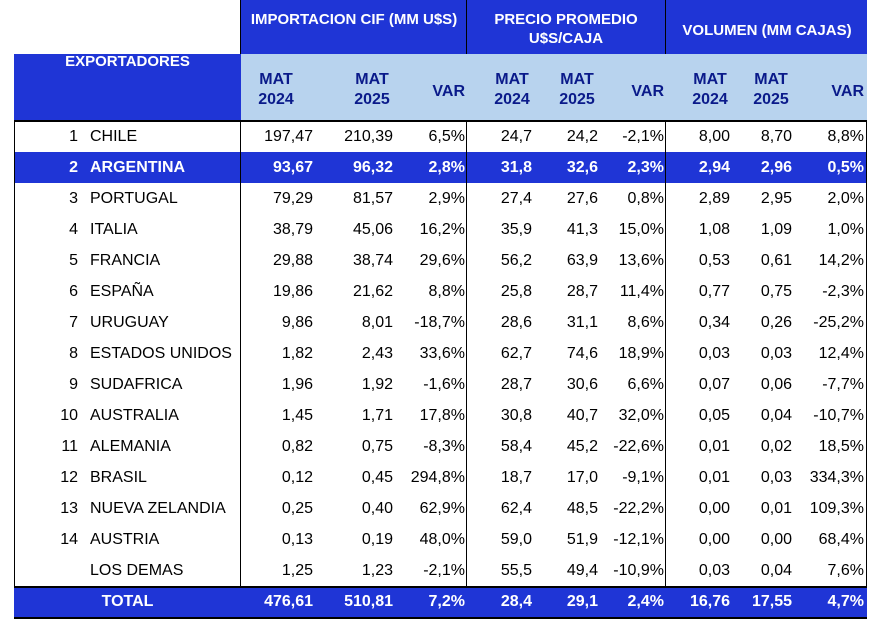 The image size is (870, 622). I want to click on price-2025-cell: 40,7, so click(582, 415).